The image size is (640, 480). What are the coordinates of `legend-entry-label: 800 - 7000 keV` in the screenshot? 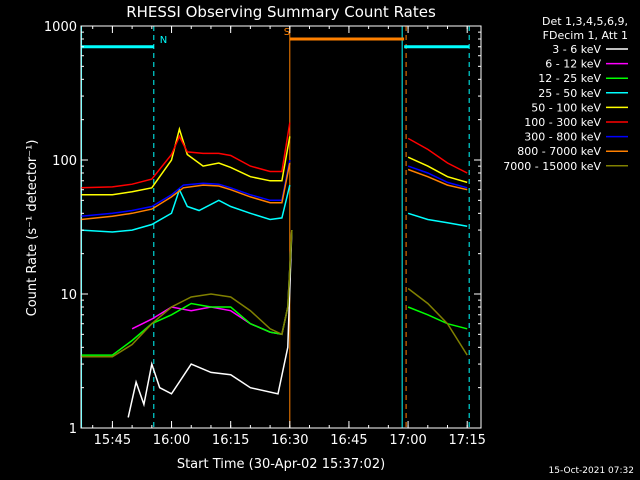 It's located at (559, 151).